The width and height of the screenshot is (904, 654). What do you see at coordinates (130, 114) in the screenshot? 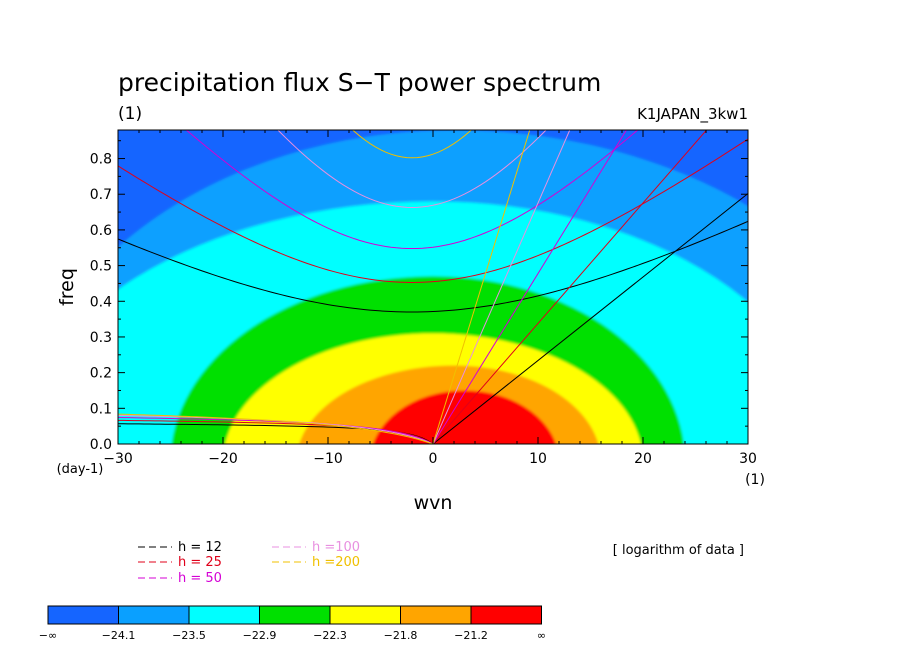
I see `title-unit: (1)` at bounding box center [130, 114].